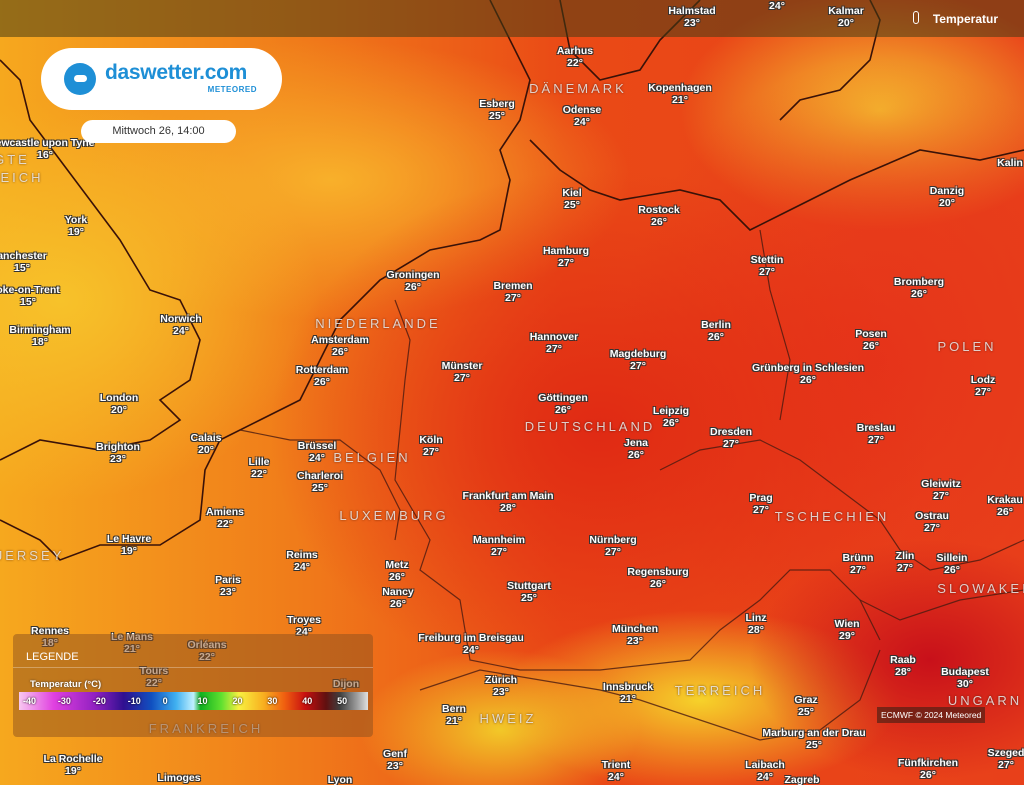 This screenshot has width=1024, height=785. What do you see at coordinates (731, 438) in the screenshot?
I see `city-marker: Dresden 27°` at bounding box center [731, 438].